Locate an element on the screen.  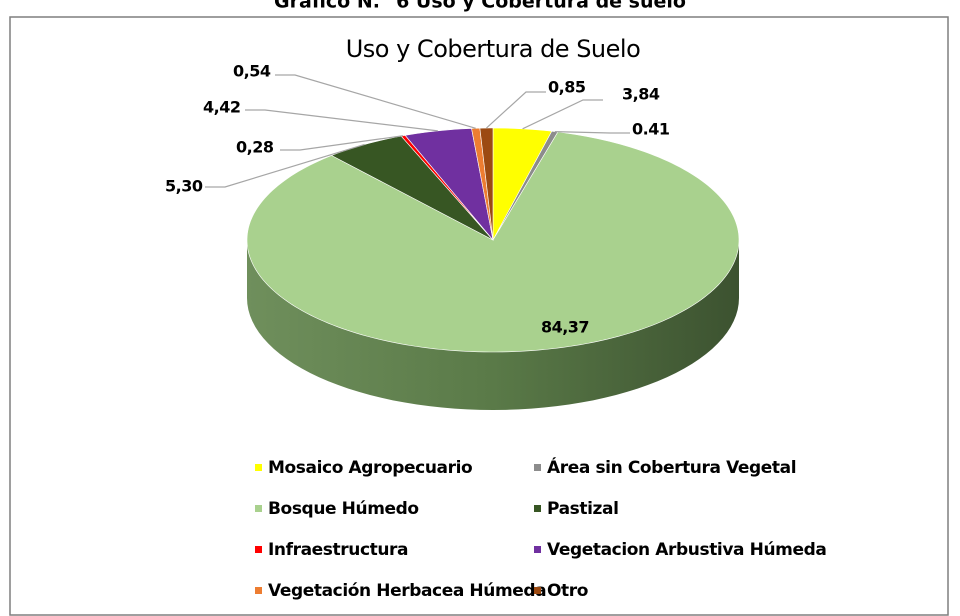
legend-label: Área sin Cobertura Vegetal is located at coordinates (671, 467).